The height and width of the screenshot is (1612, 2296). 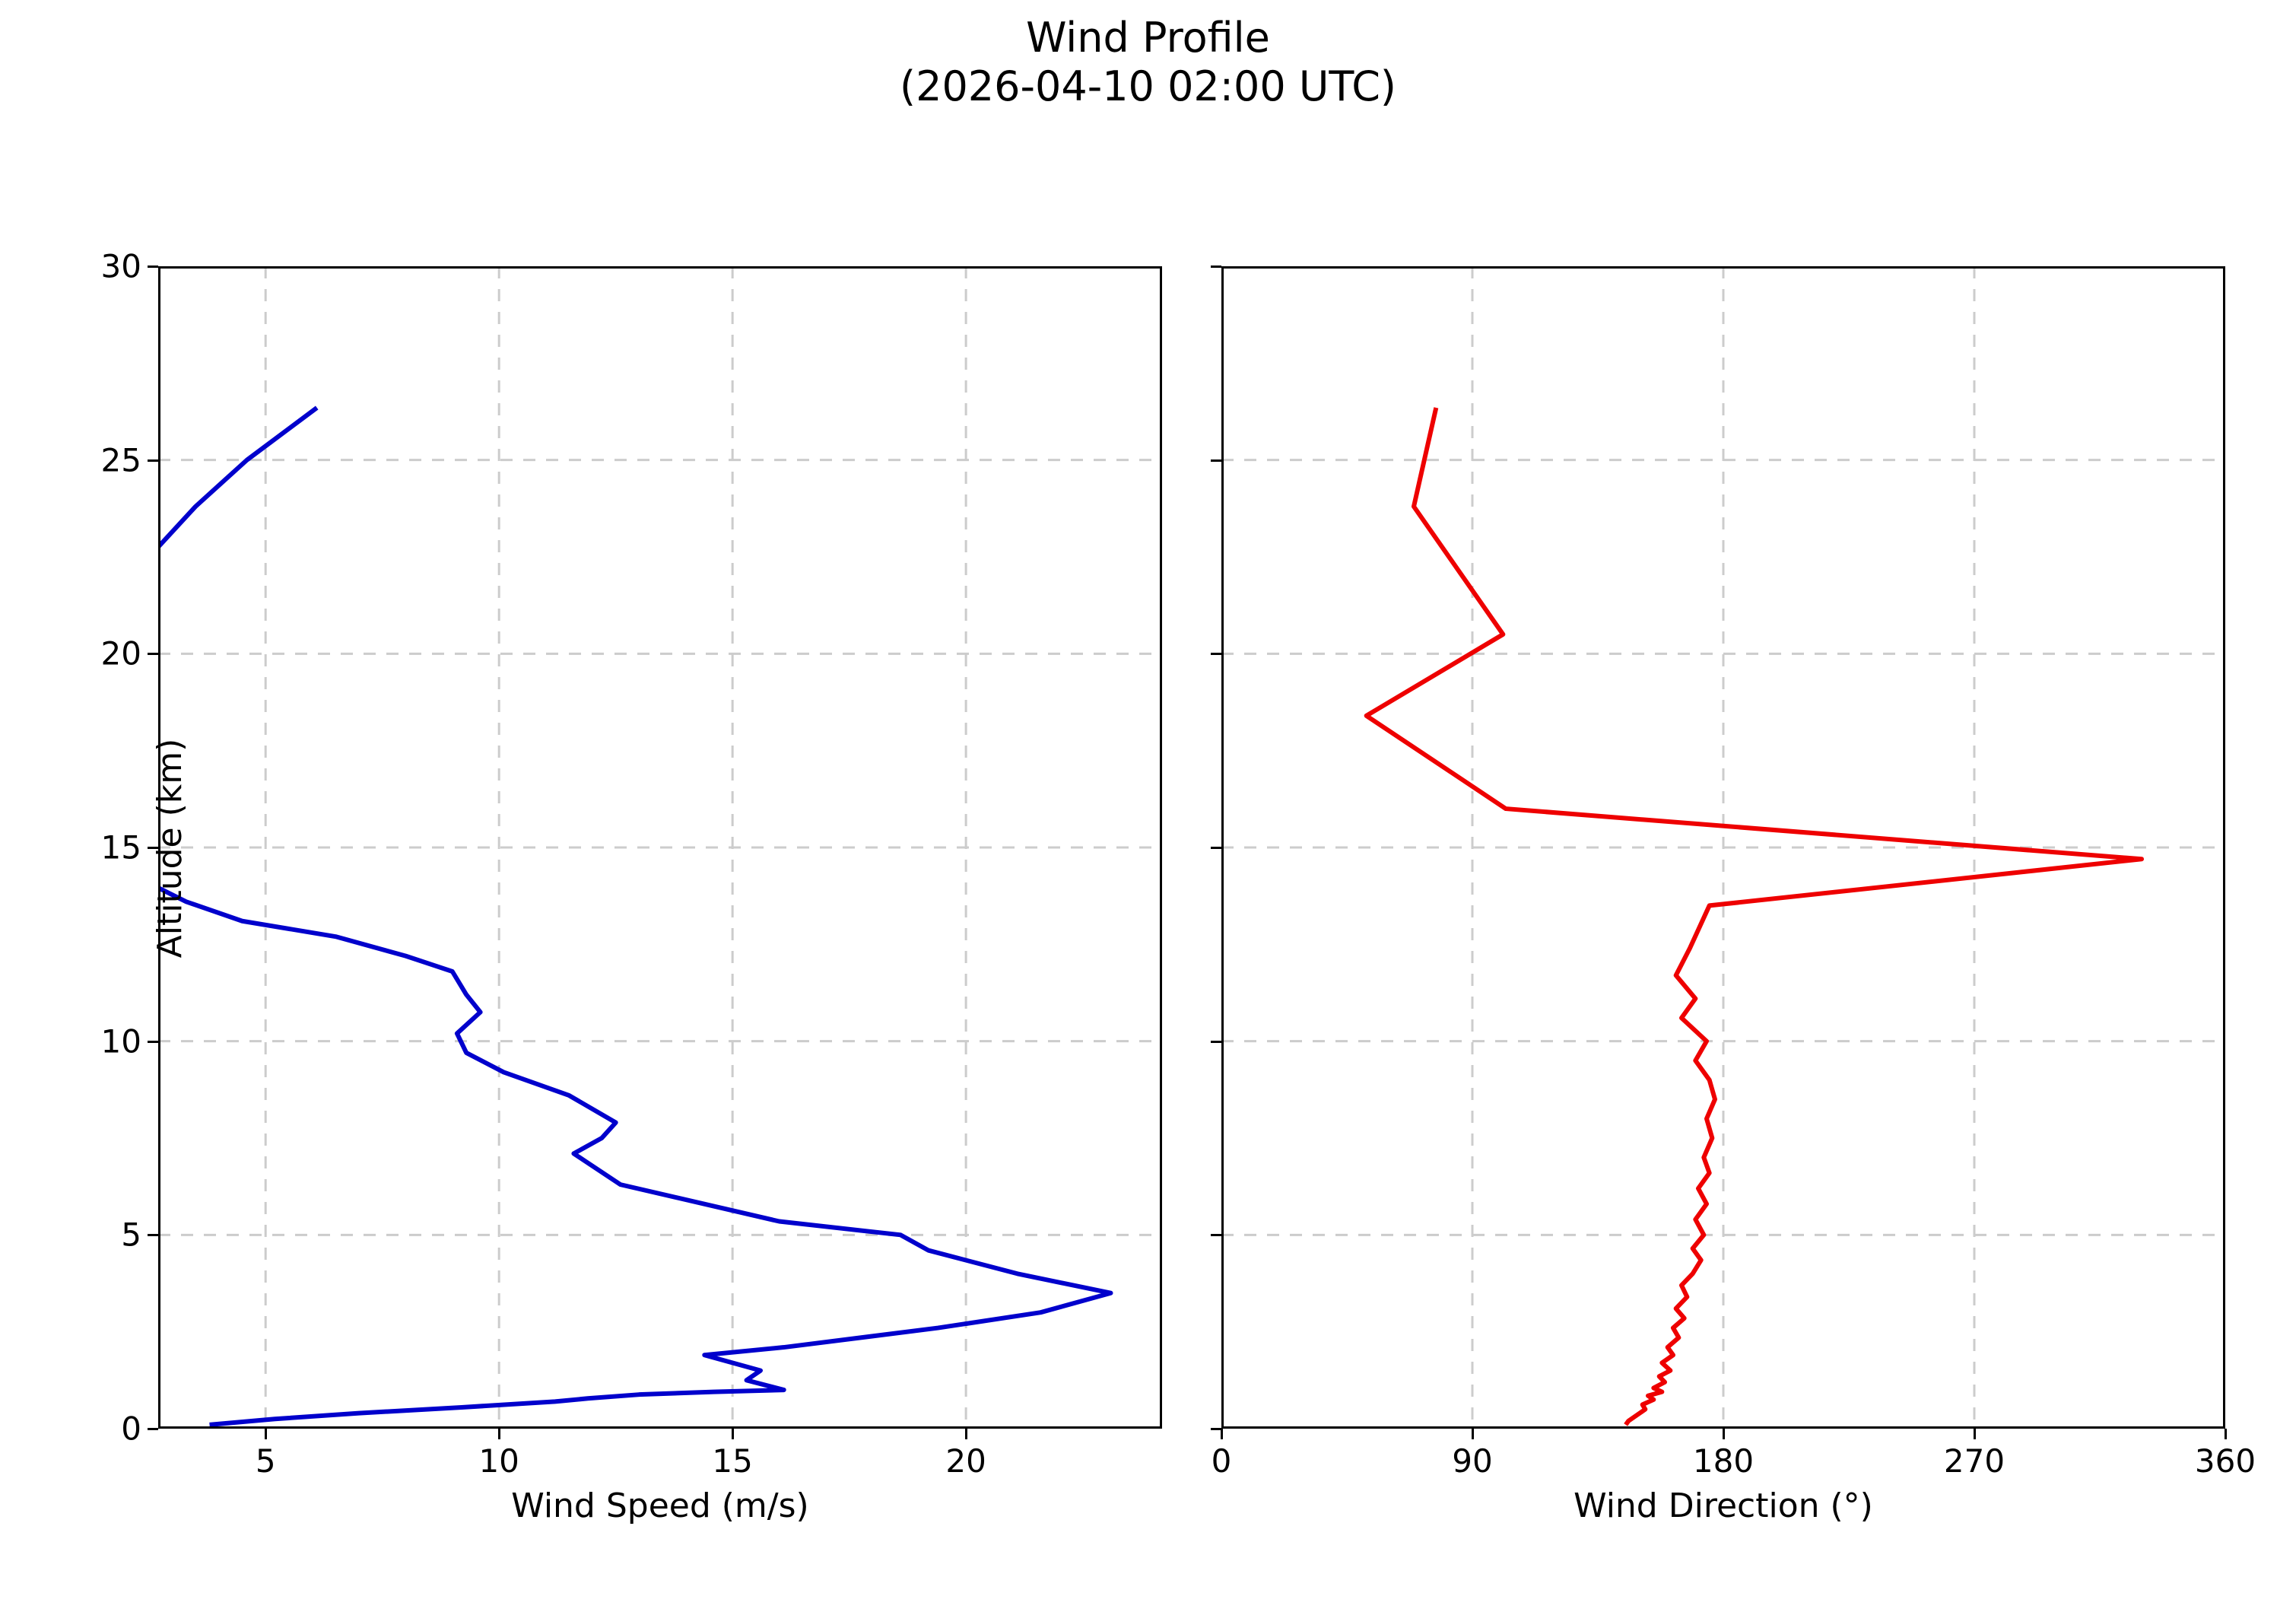 I want to click on y-tick-label: 0, so click(x=131, y=1429).